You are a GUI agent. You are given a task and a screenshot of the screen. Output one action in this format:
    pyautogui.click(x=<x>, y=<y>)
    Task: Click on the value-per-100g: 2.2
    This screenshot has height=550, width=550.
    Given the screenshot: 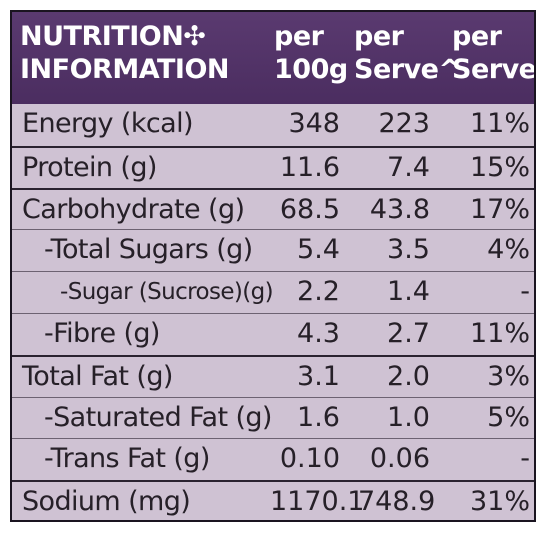 What is the action you would take?
    pyautogui.click(x=318, y=292)
    